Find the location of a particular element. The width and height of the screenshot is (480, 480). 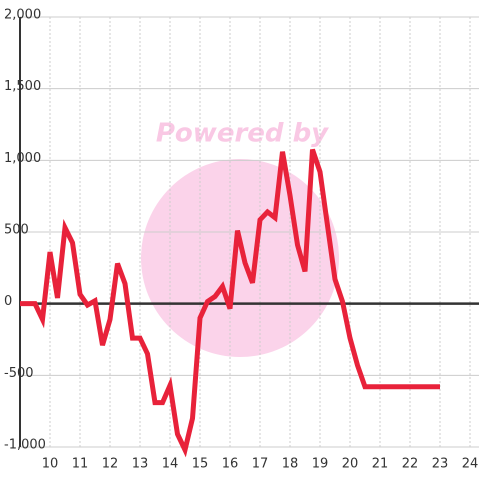

x-tick-label: 11 is located at coordinates (80, 464).